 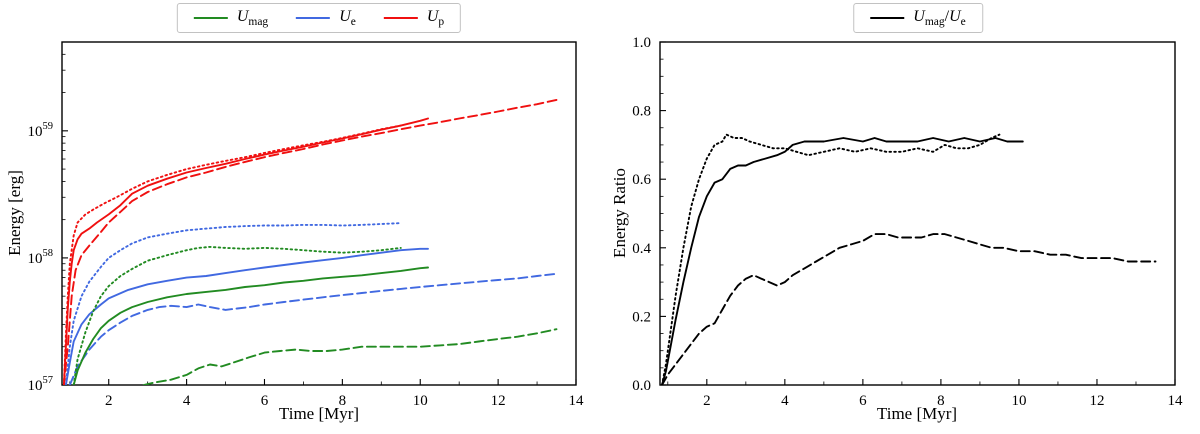 I want to click on y-tick-label: 0.0, so click(x=641, y=386).